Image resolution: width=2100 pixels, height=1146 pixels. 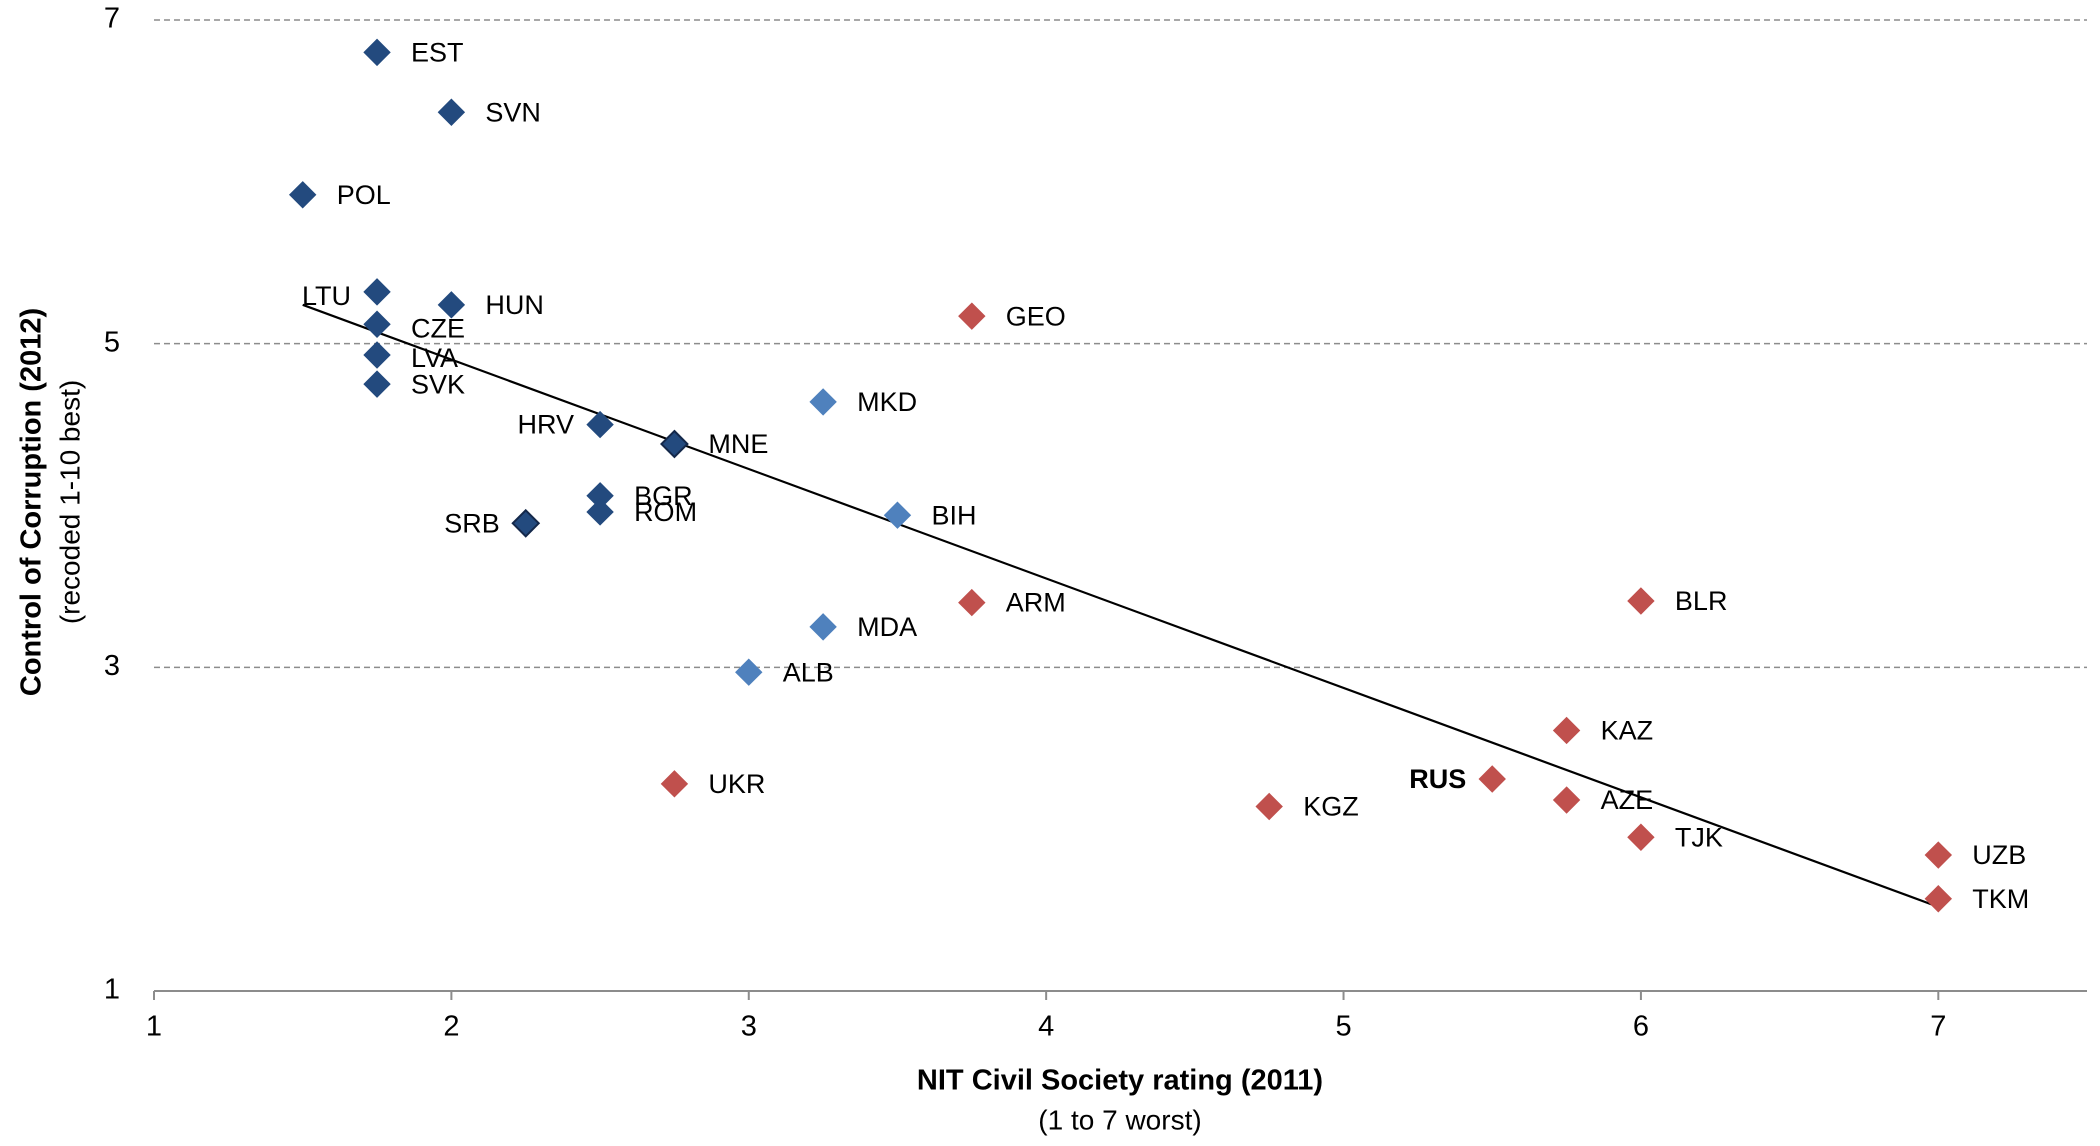 What do you see at coordinates (434, 358) in the screenshot?
I see `point-label: LVA` at bounding box center [434, 358].